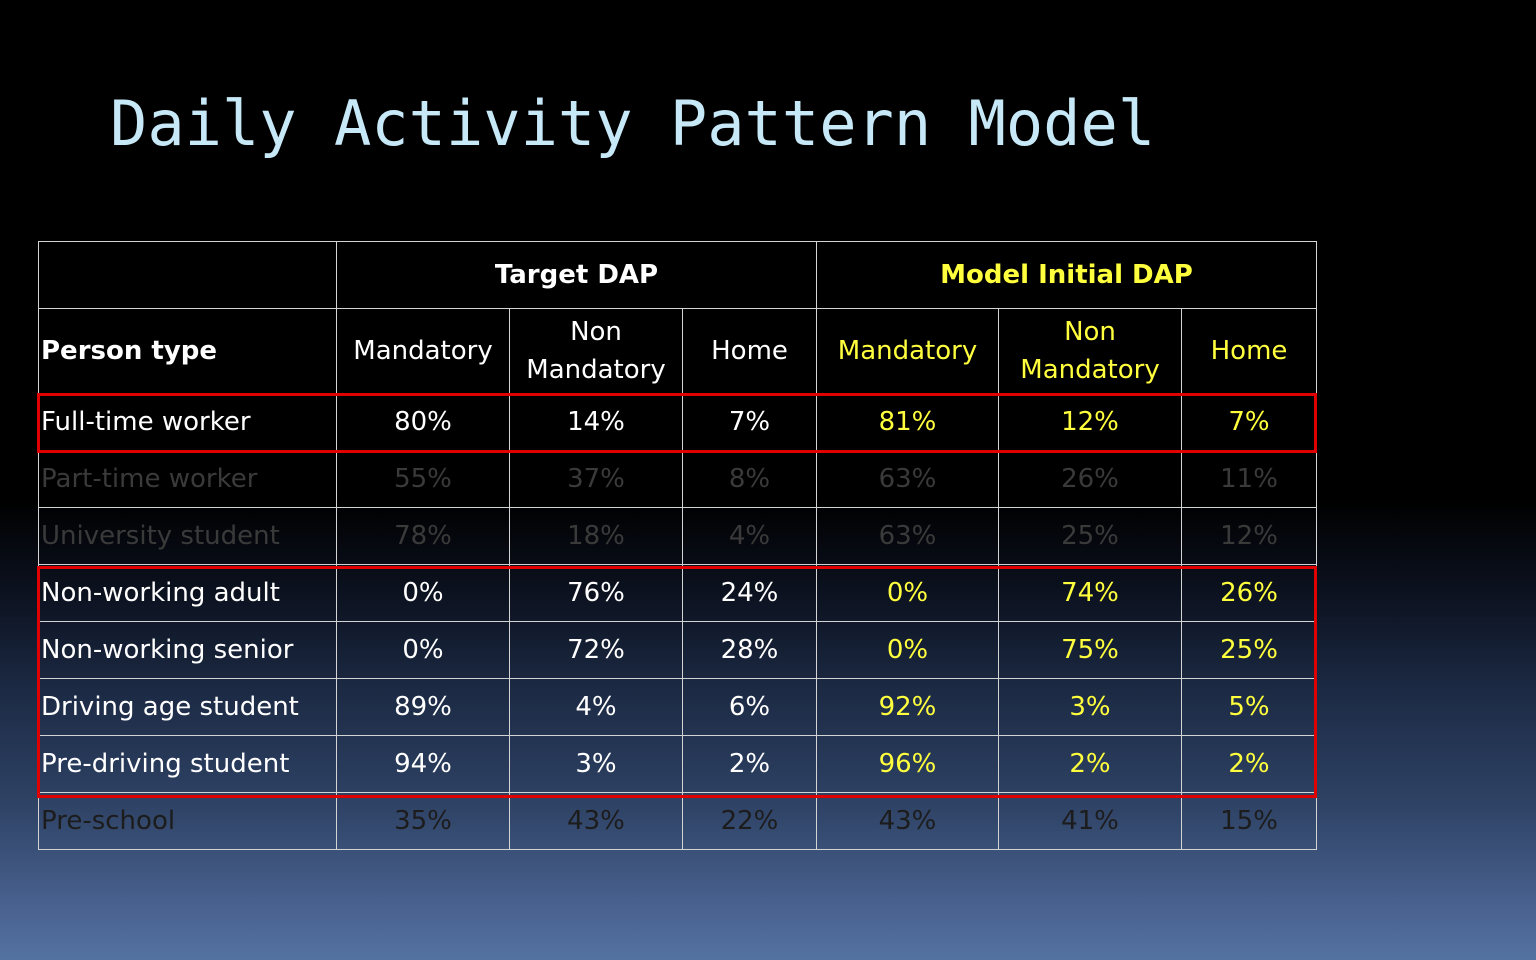 The image size is (1536, 960). Describe the element at coordinates (749, 764) in the screenshot. I see `target-home-cell: 2%` at that location.